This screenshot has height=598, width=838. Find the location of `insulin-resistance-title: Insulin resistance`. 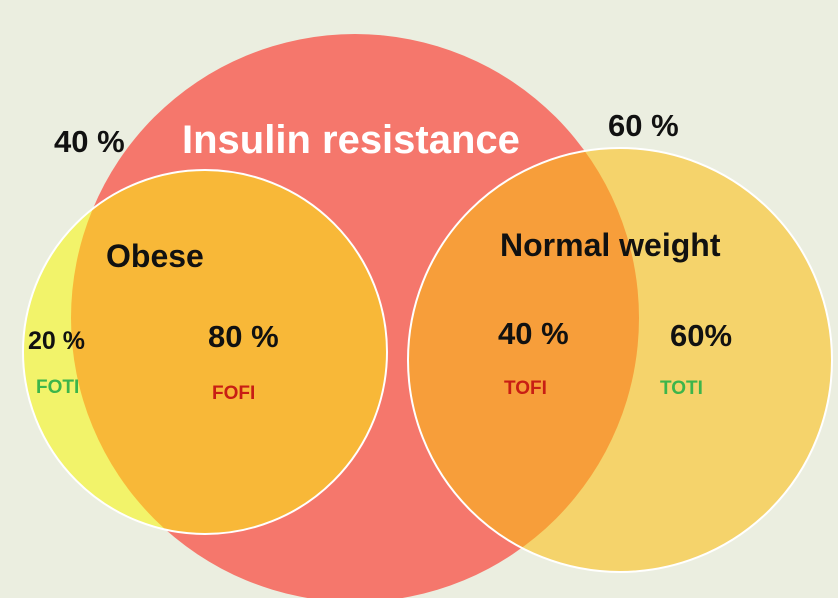

insulin-resistance-title: Insulin resistance is located at coordinates (351, 140).